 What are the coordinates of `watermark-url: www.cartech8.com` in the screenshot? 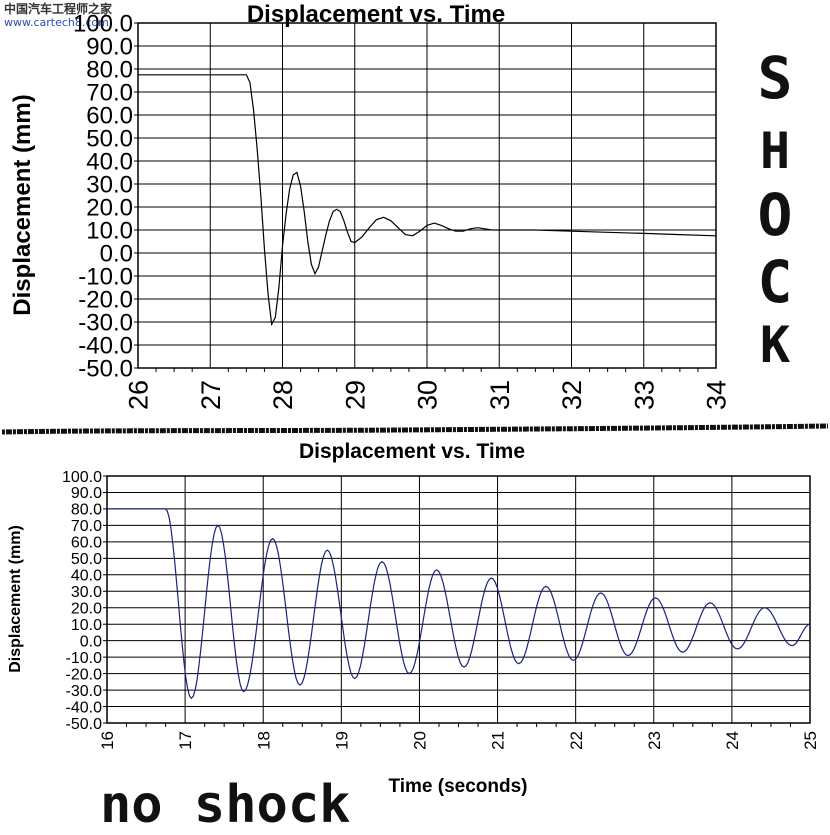 It's located at (56, 22).